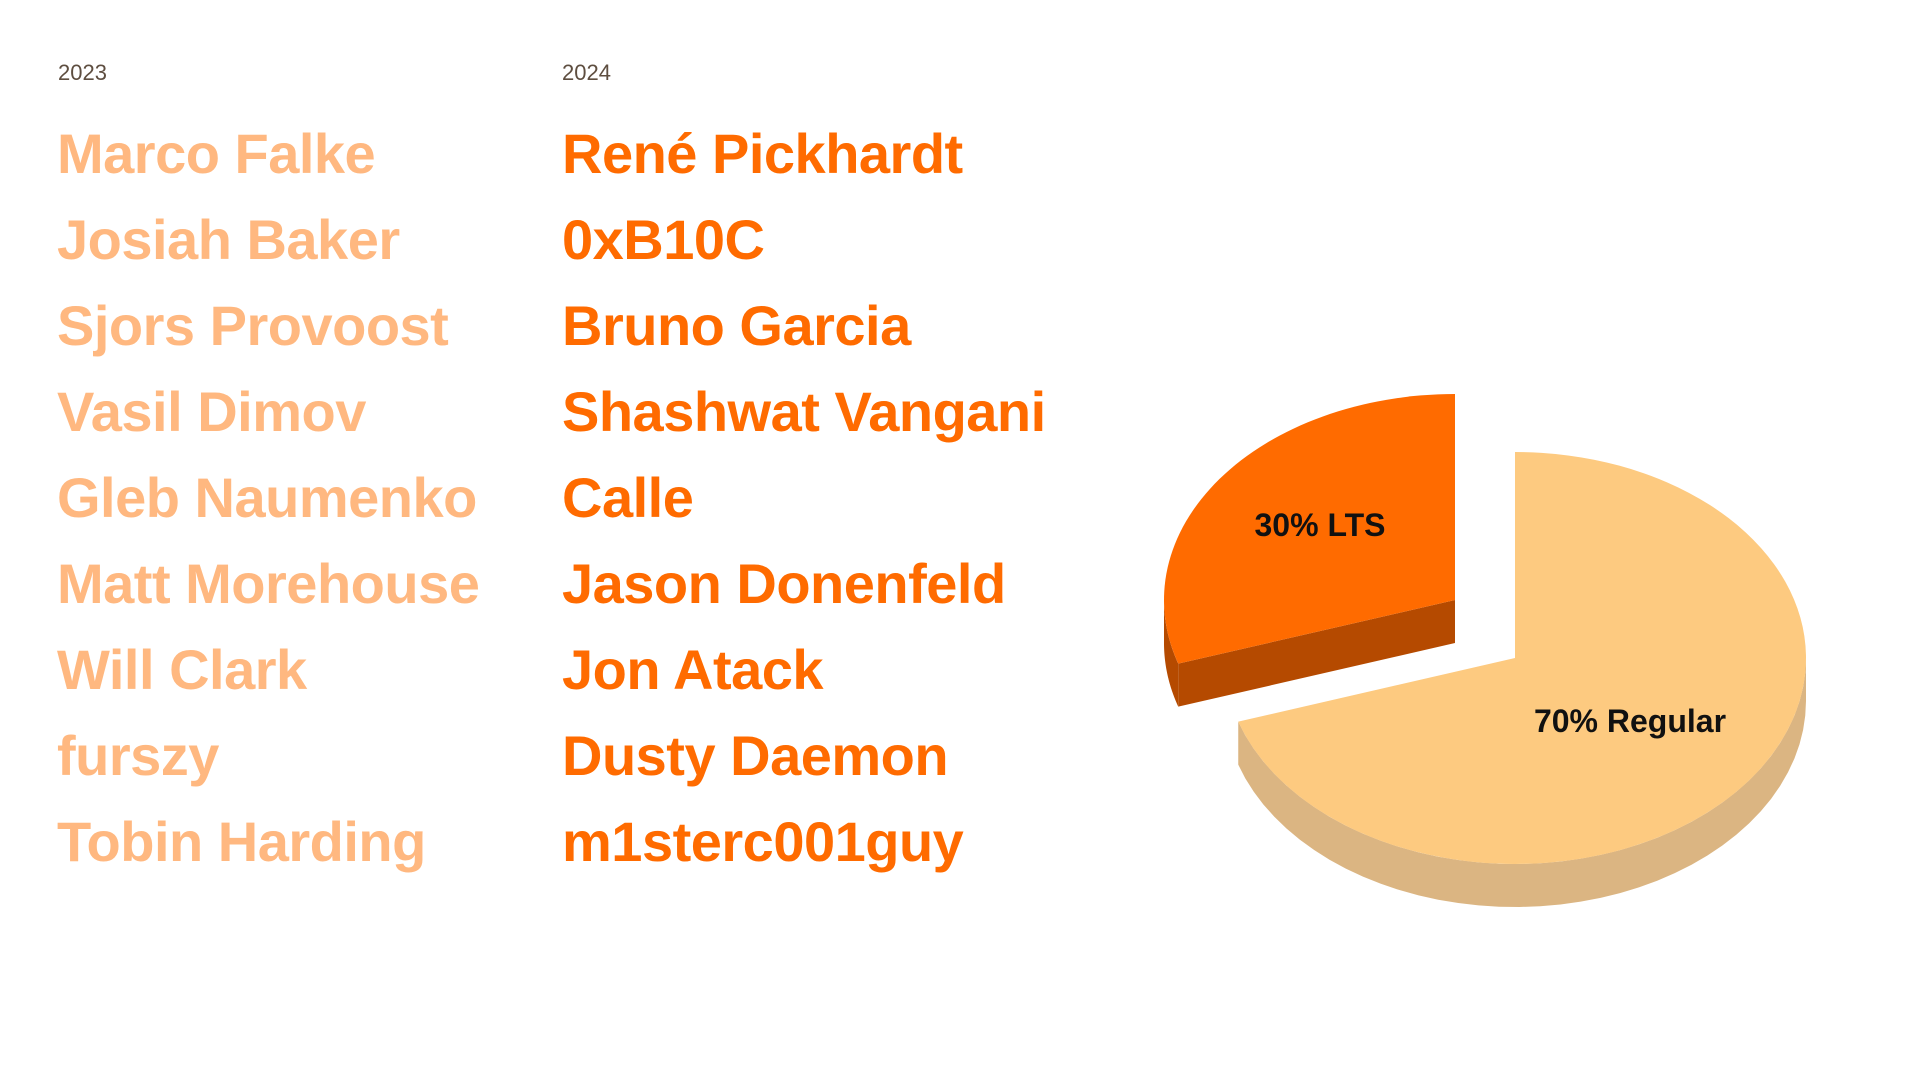  I want to click on contributor-name: 0xB10C, so click(663, 239).